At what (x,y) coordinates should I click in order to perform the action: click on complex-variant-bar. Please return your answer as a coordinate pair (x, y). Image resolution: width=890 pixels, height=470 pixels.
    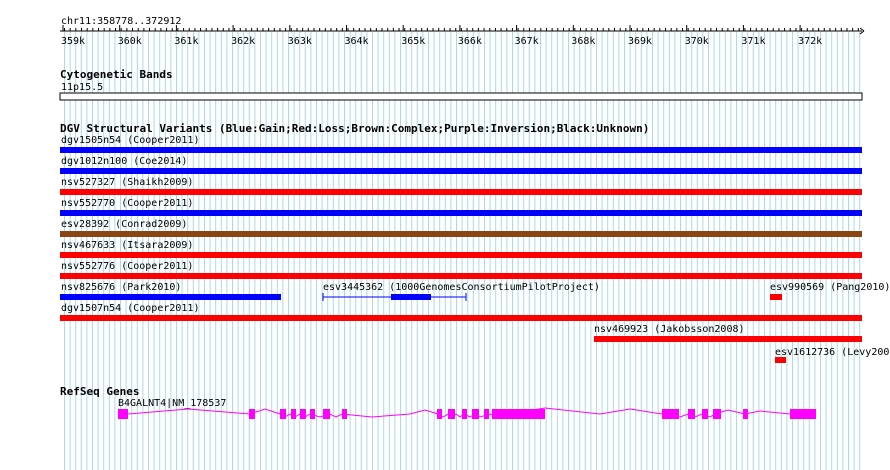
    Looking at the image, I should click on (461, 234).